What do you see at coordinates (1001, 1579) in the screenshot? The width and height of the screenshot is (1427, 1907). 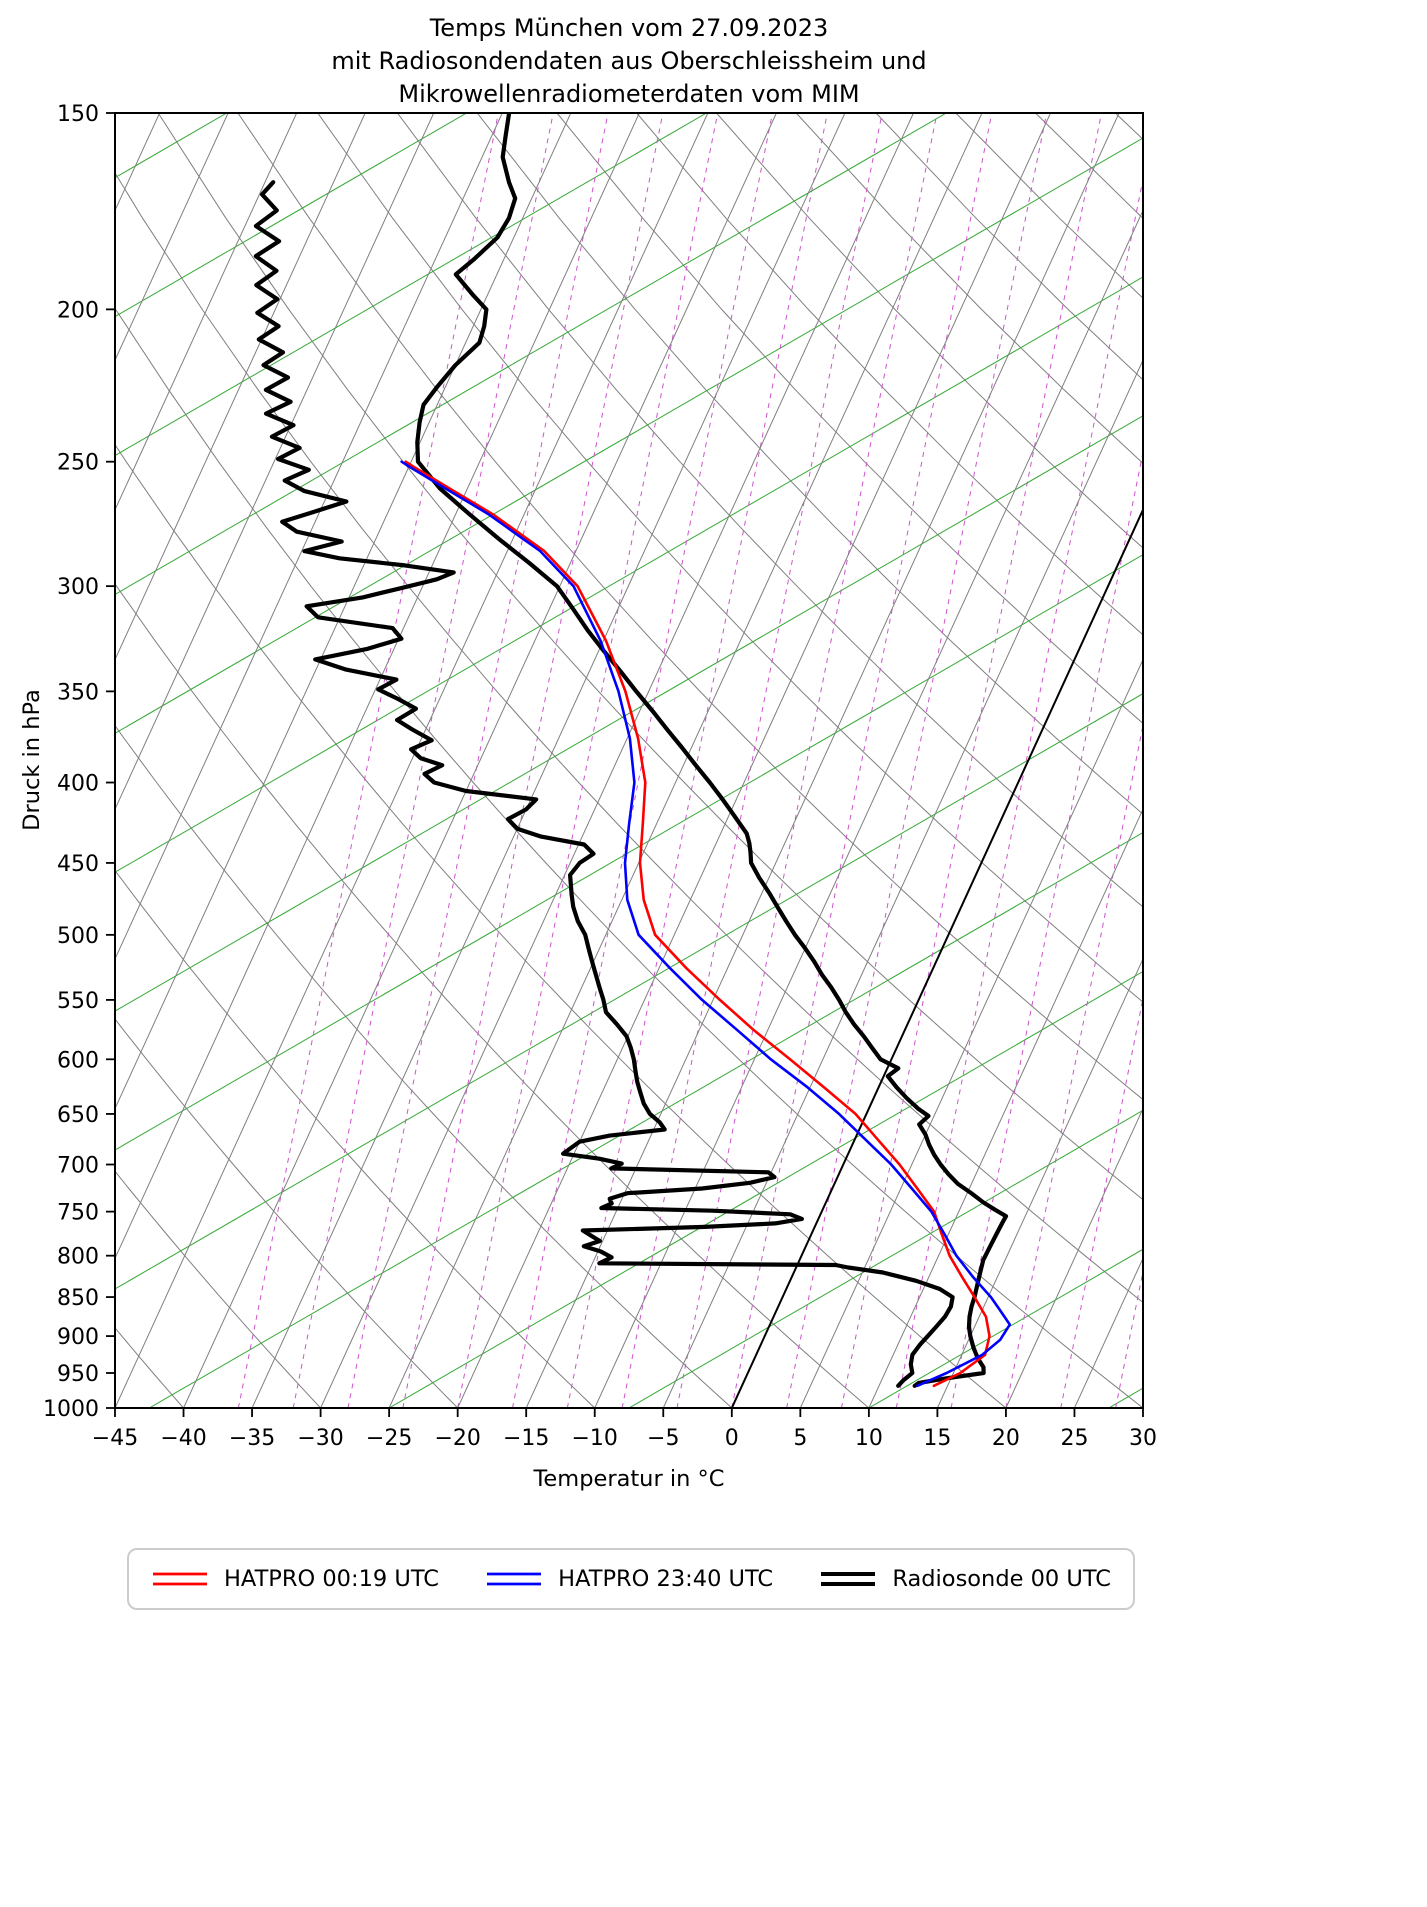 I see `legend-label-radiosonde: Radiosonde 00 UTC` at bounding box center [1001, 1579].